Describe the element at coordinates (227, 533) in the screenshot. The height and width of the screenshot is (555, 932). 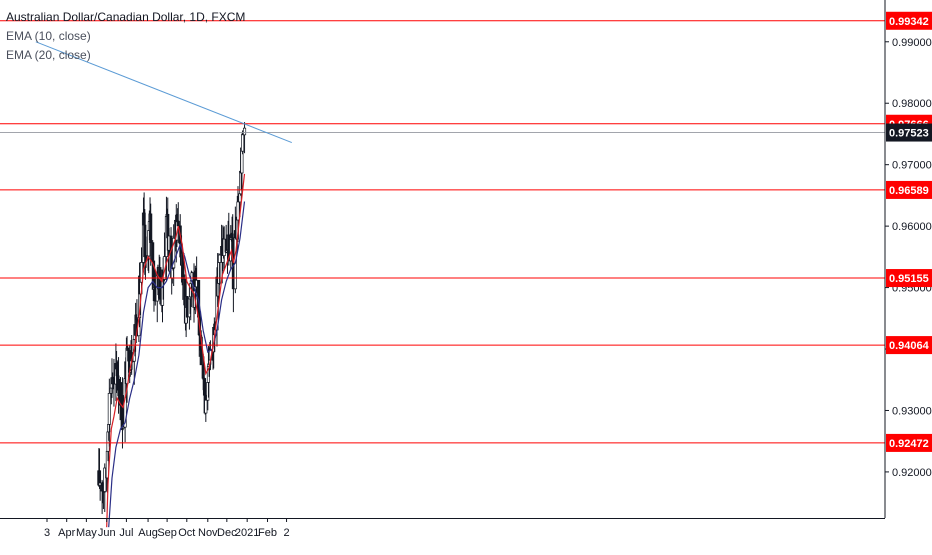
I see `x-tick-label: Dec` at that location.